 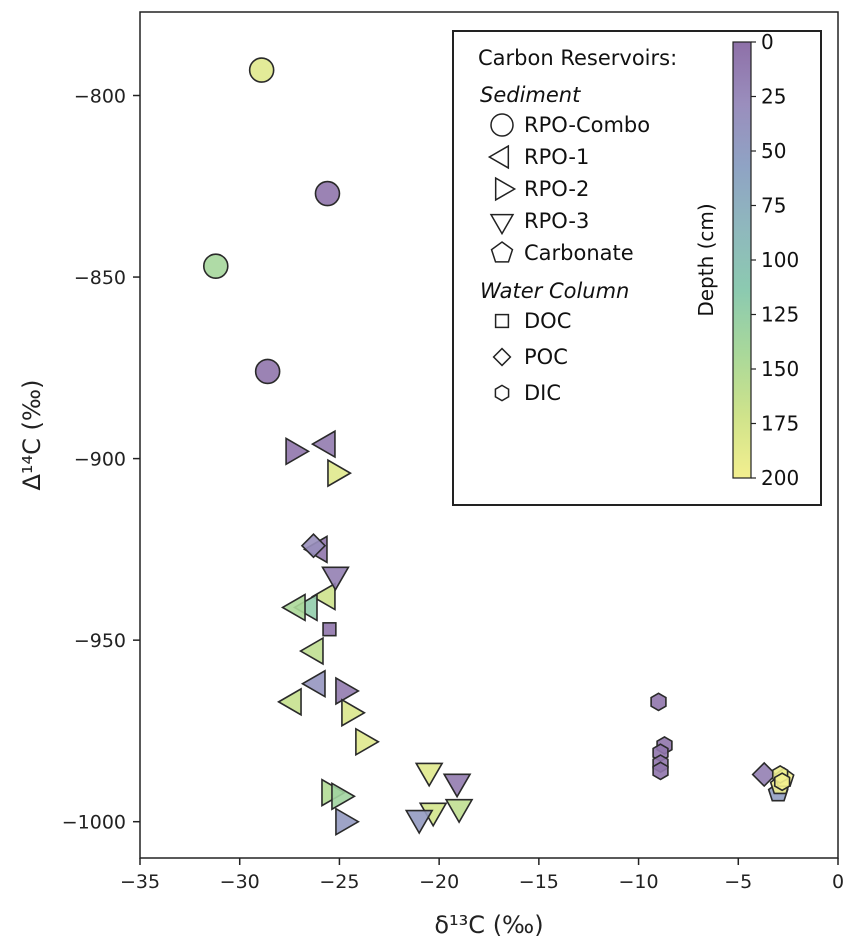 What do you see at coordinates (498, 157) in the screenshot?
I see `legend-marker-triangle-left` at bounding box center [498, 157].